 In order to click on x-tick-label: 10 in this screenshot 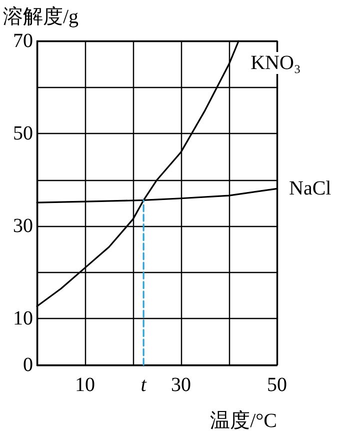, I will do `click(85, 385)`.